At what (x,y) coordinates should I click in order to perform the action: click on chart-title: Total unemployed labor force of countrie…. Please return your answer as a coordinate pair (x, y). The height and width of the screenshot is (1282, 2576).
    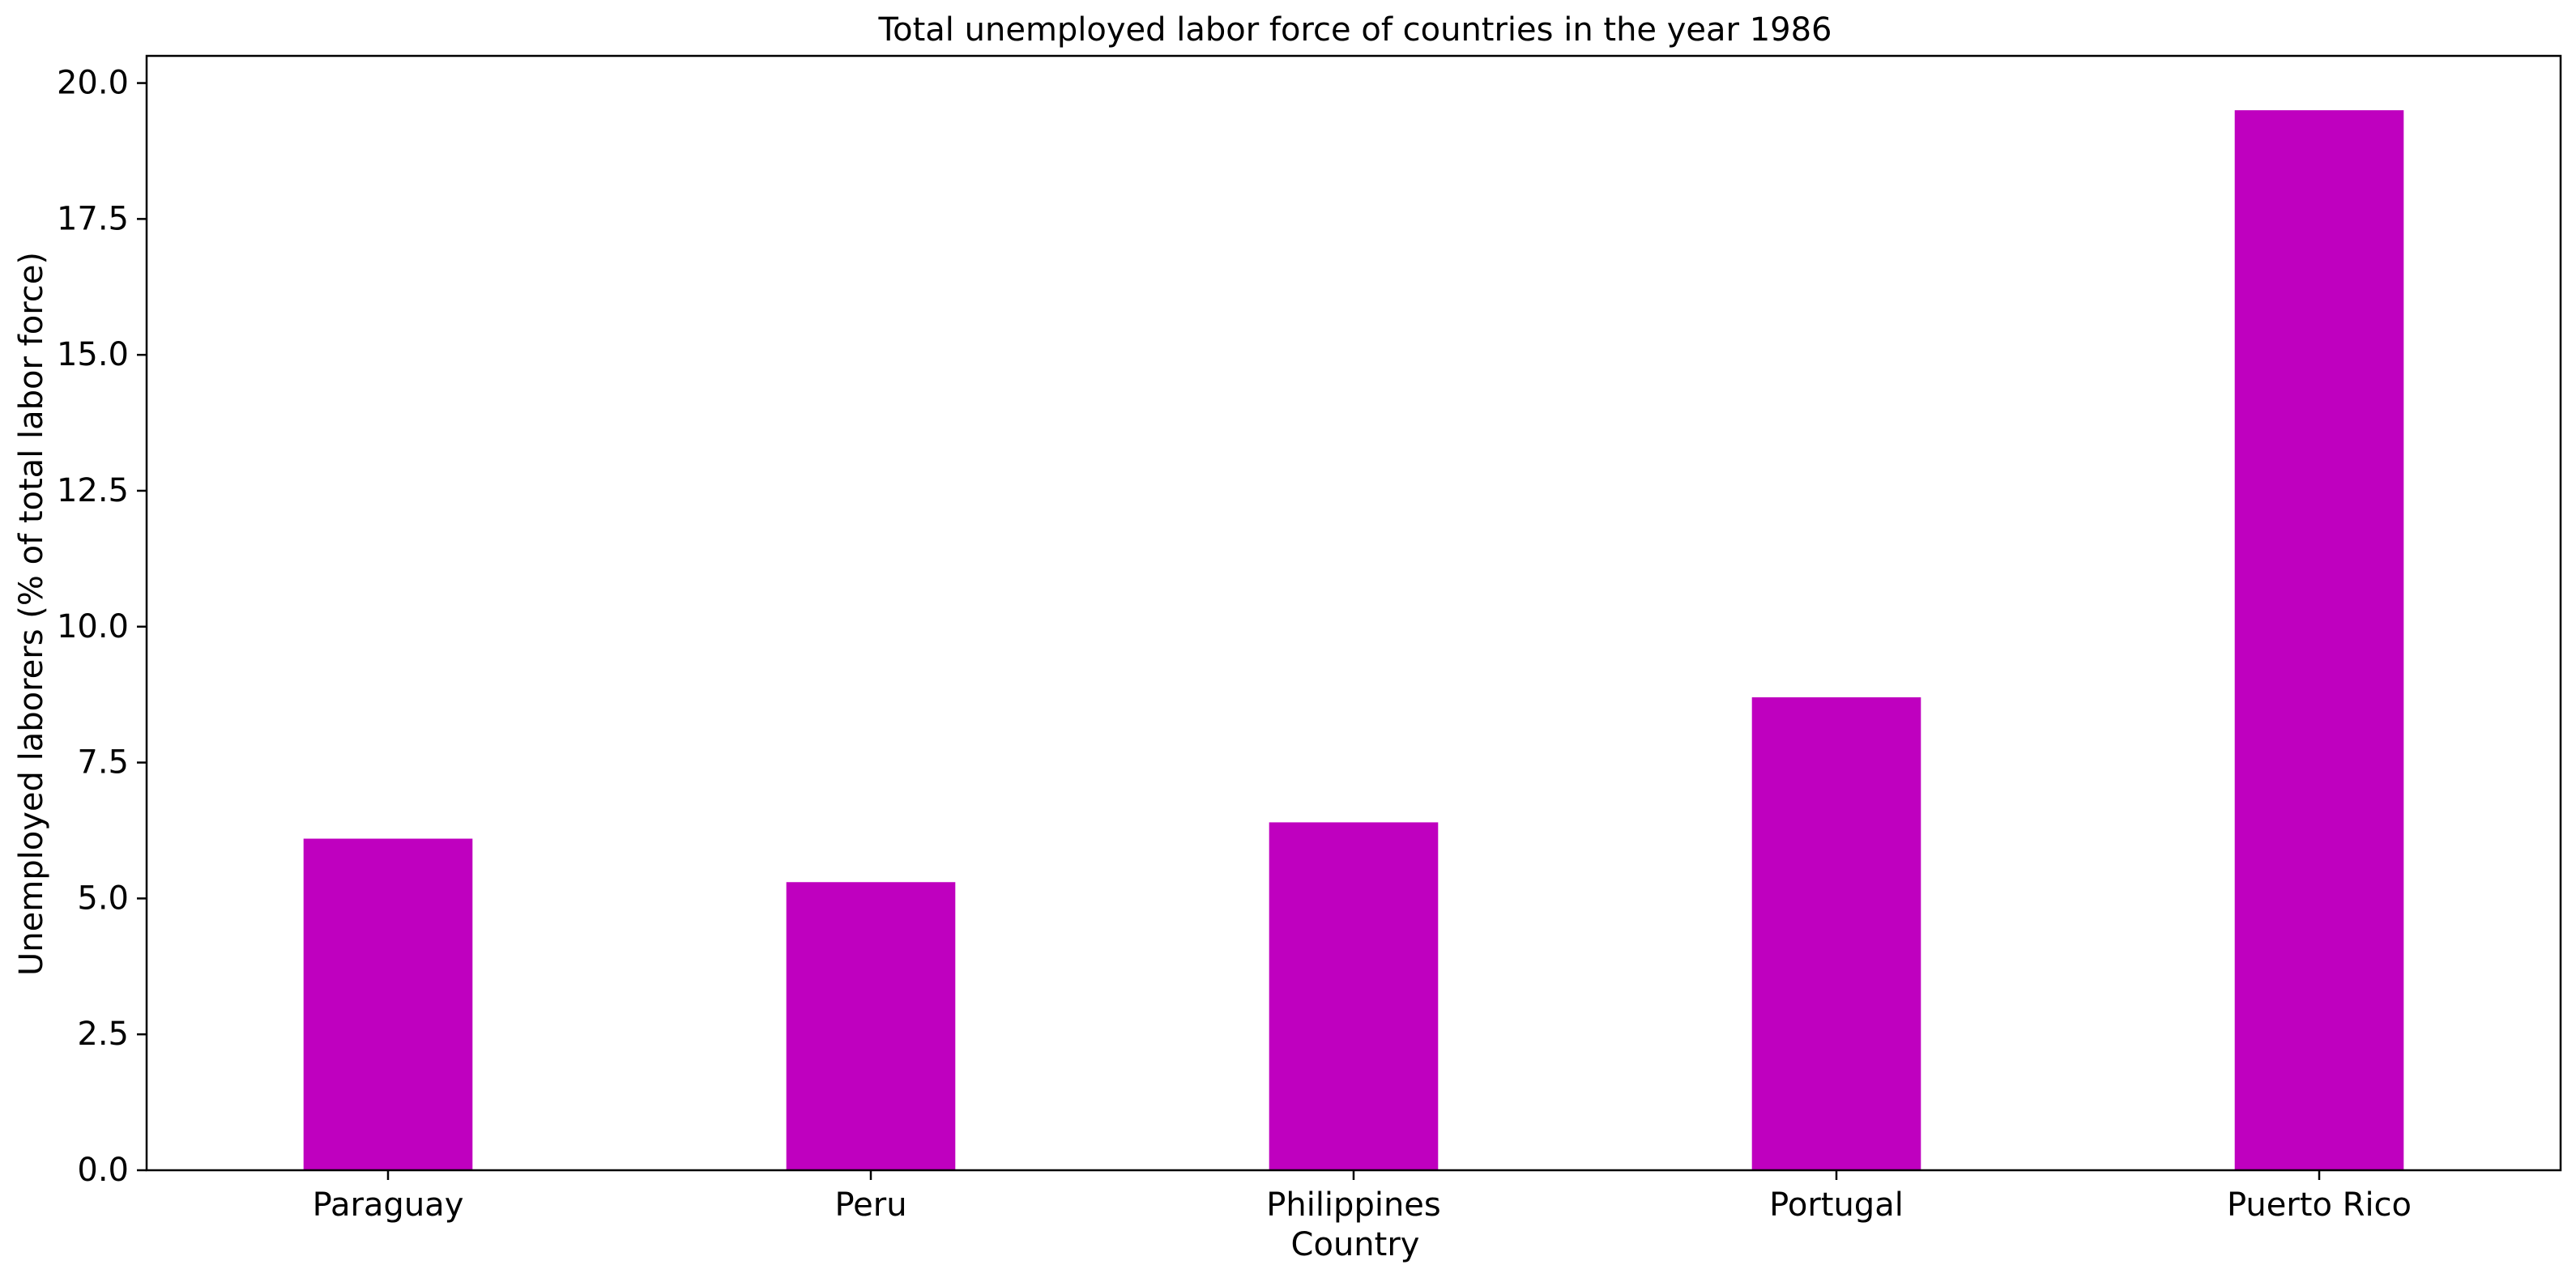
    Looking at the image, I should click on (1355, 30).